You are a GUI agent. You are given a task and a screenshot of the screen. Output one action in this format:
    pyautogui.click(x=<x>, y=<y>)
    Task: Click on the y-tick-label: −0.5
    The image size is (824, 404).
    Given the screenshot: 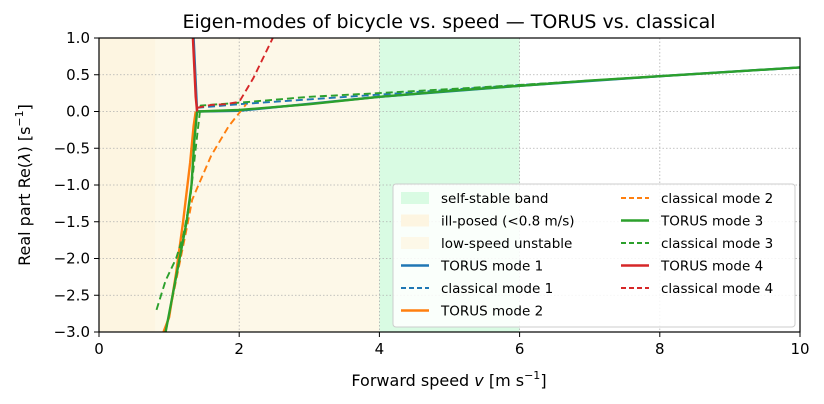 What is the action you would take?
    pyautogui.click(x=72, y=148)
    